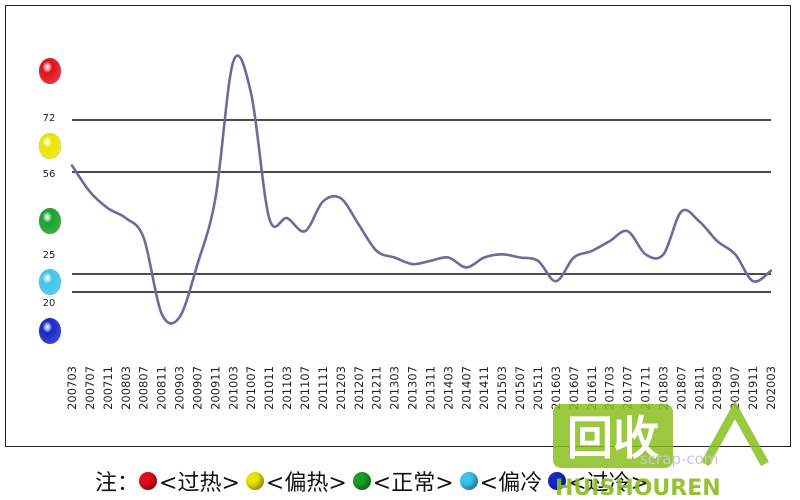 This screenshot has height=500, width=800. I want to click on x-tick-label: 201903, so click(717, 388).